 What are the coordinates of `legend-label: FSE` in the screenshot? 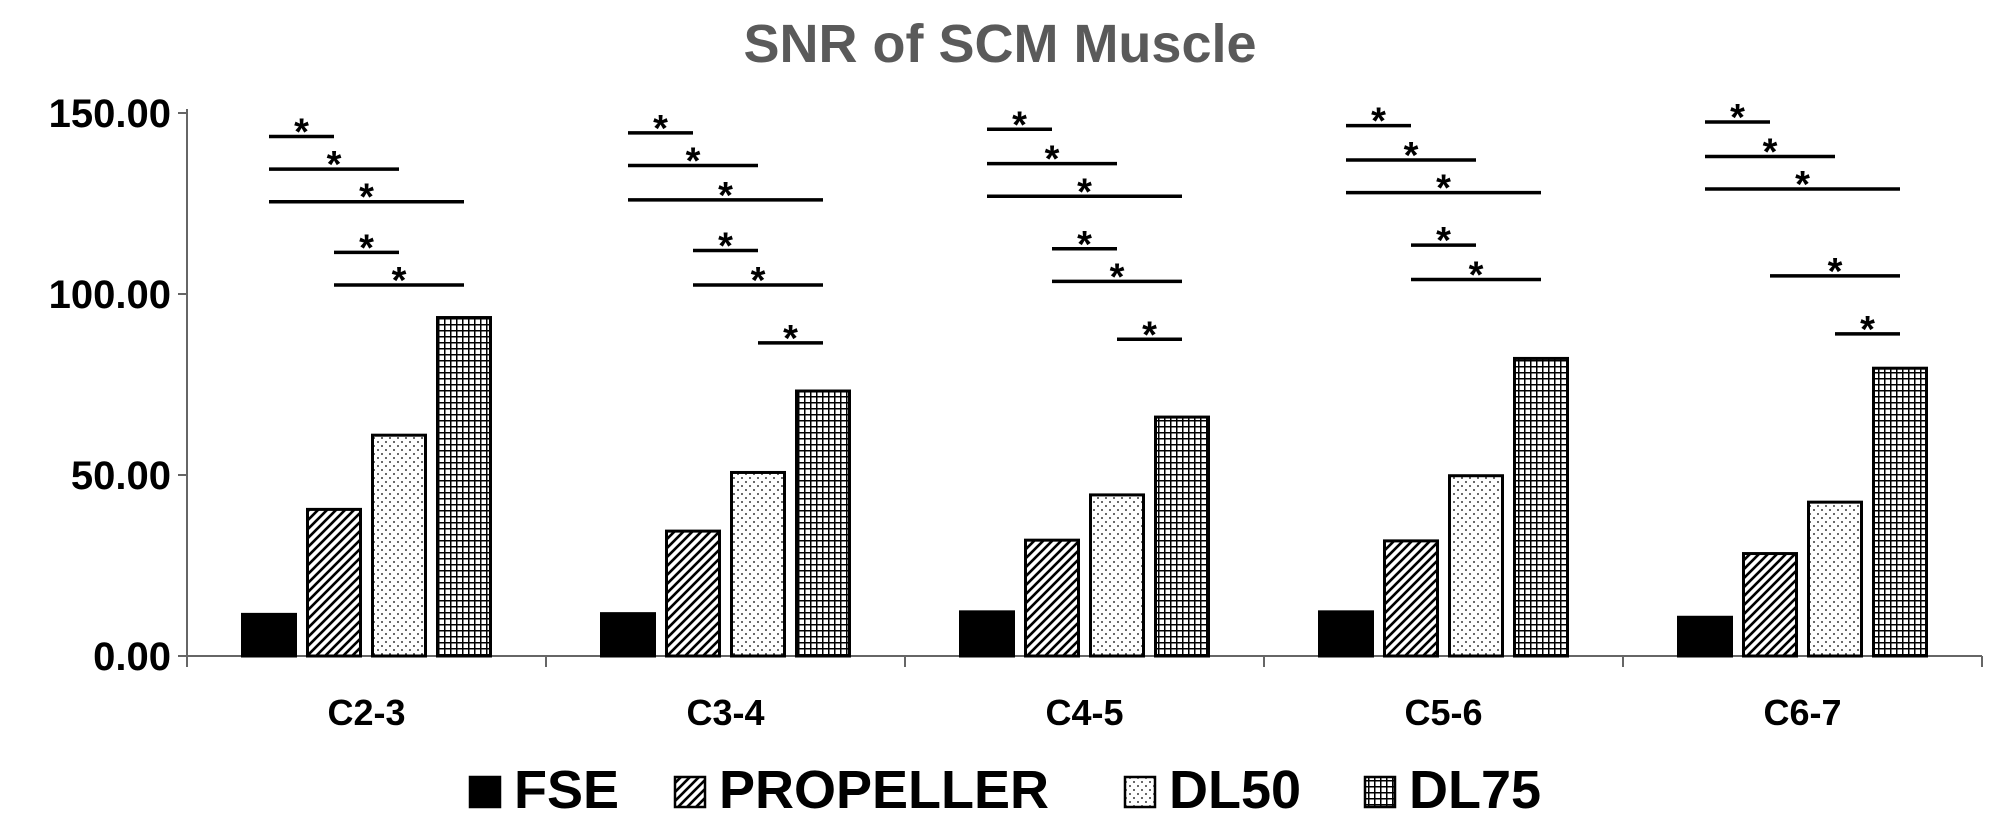 It's located at (566, 790).